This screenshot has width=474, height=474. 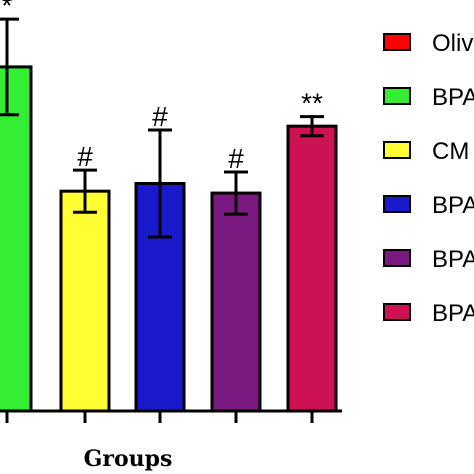 What do you see at coordinates (85, 156) in the screenshot?
I see `annotation-3: #` at bounding box center [85, 156].